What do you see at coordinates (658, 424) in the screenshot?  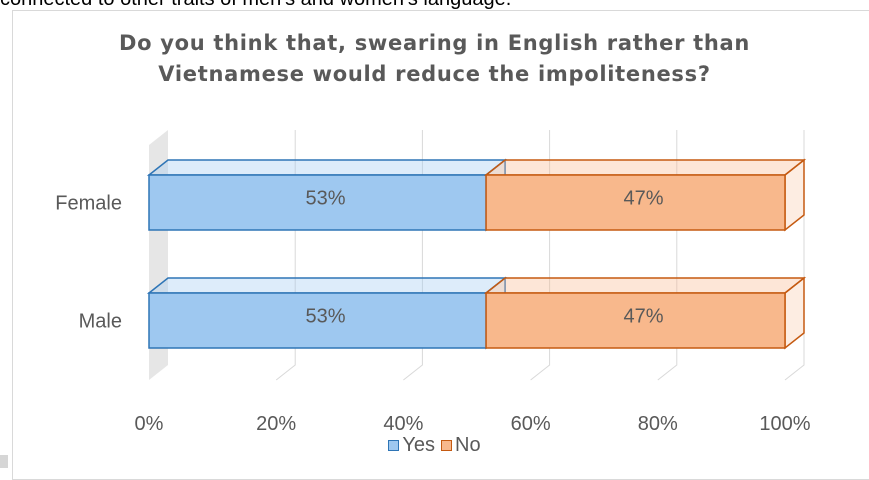 I see `x-tick-label: 80%` at bounding box center [658, 424].